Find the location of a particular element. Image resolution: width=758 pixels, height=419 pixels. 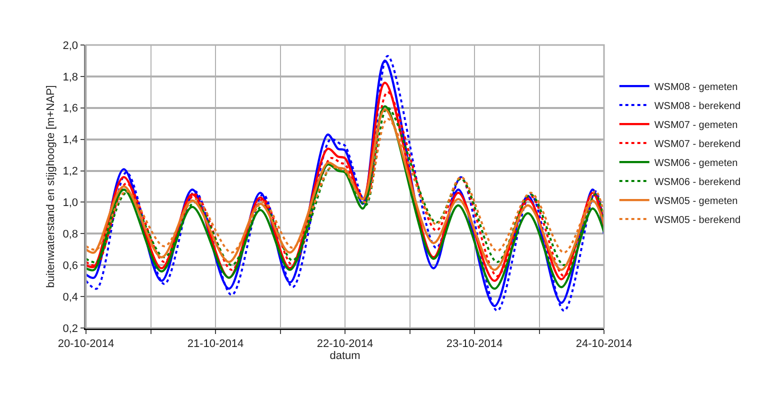

x-tick-label: 21-10-2014 is located at coordinates (215, 344).